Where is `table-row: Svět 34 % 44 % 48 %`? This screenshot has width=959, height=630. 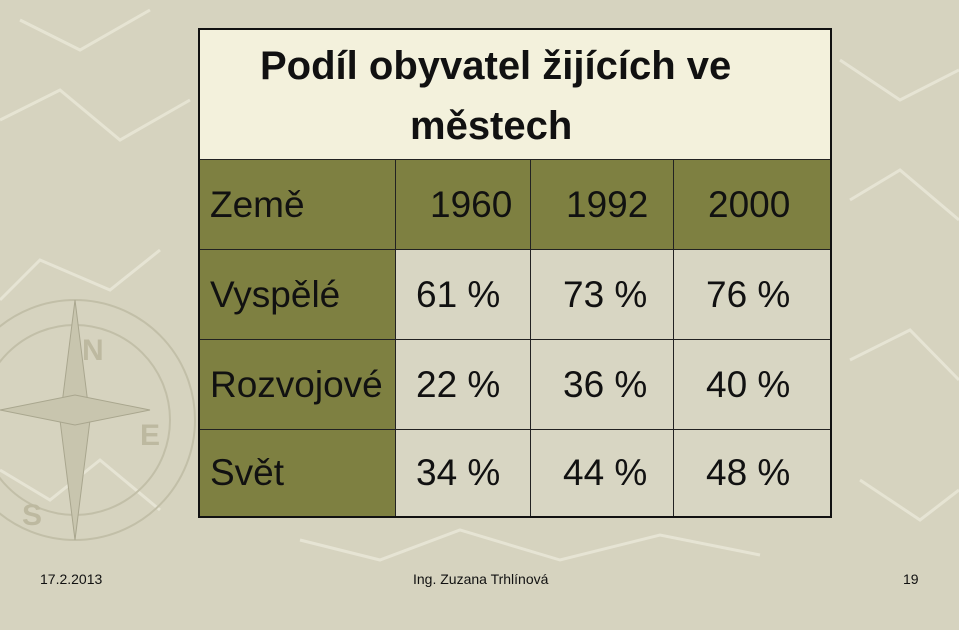 table-row: Svět 34 % 44 % 48 % is located at coordinates (515, 473).